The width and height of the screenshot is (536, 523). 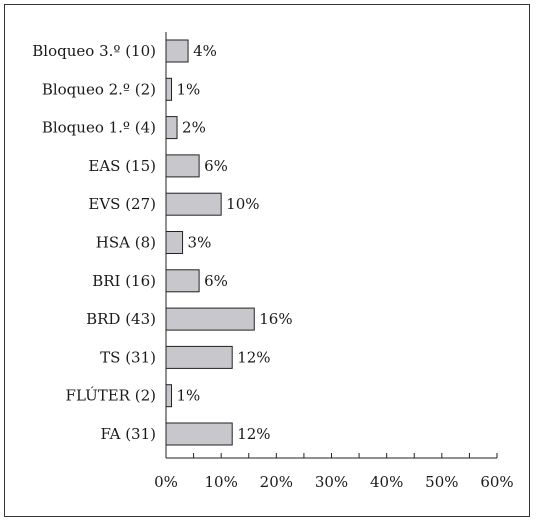 What do you see at coordinates (124, 281) in the screenshot?
I see `category-label: BRI (16)` at bounding box center [124, 281].